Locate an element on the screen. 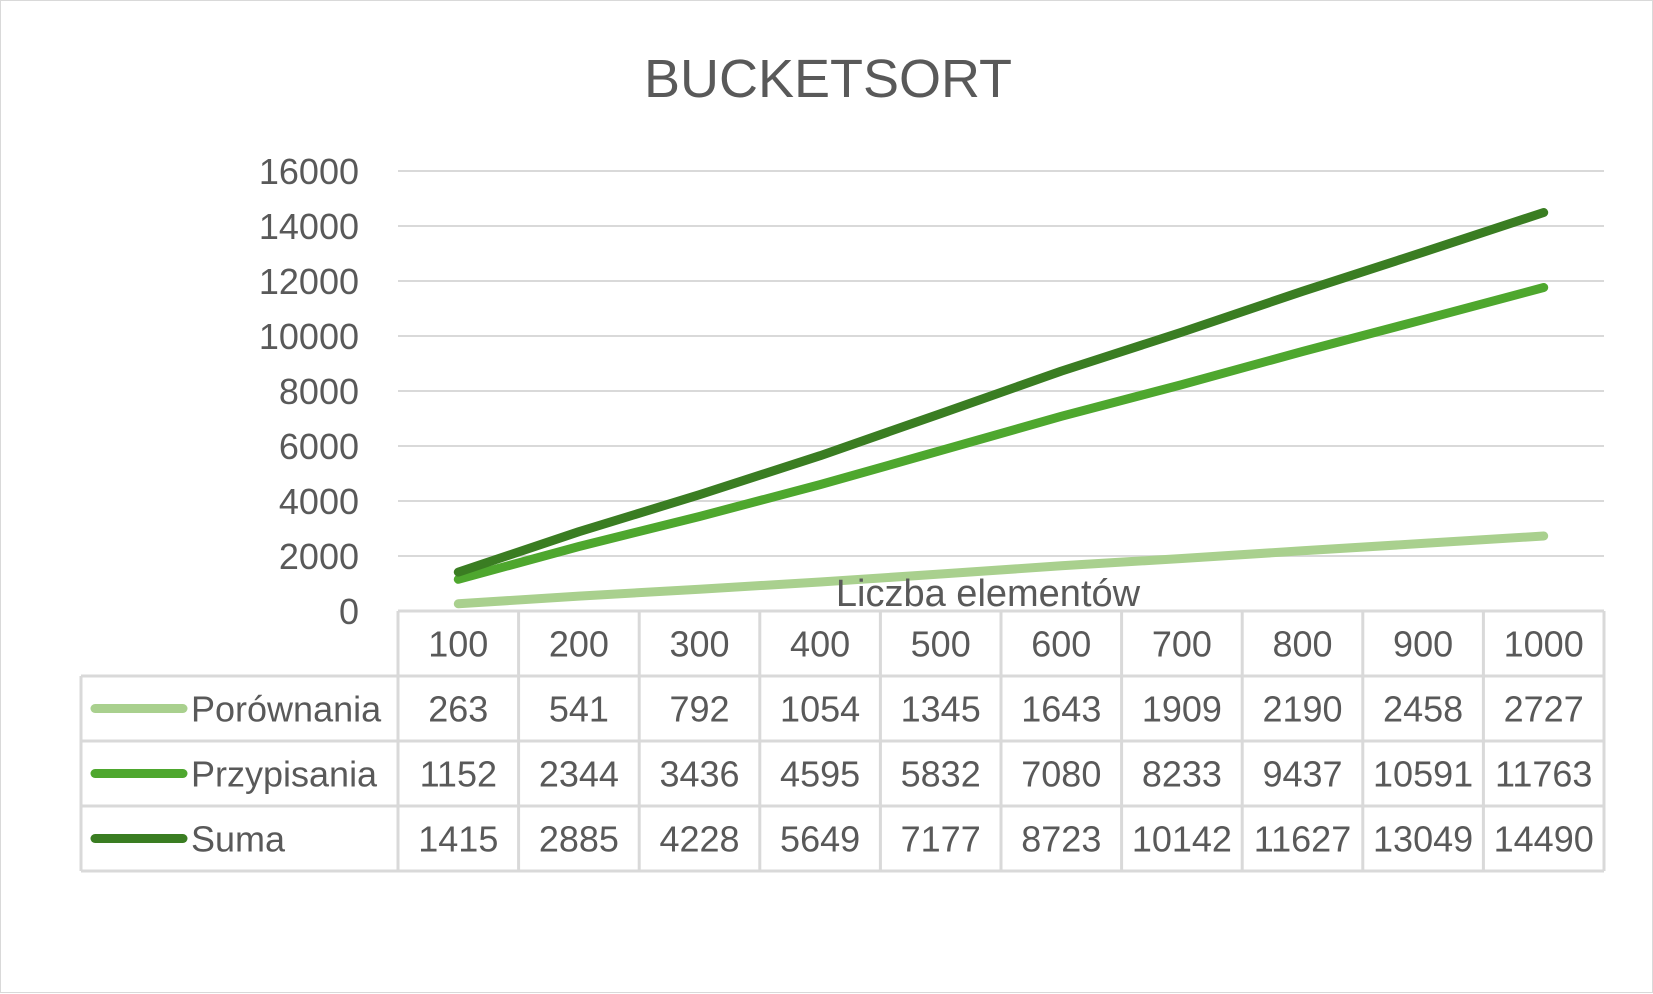  x-category-label: 500 is located at coordinates (941, 644).